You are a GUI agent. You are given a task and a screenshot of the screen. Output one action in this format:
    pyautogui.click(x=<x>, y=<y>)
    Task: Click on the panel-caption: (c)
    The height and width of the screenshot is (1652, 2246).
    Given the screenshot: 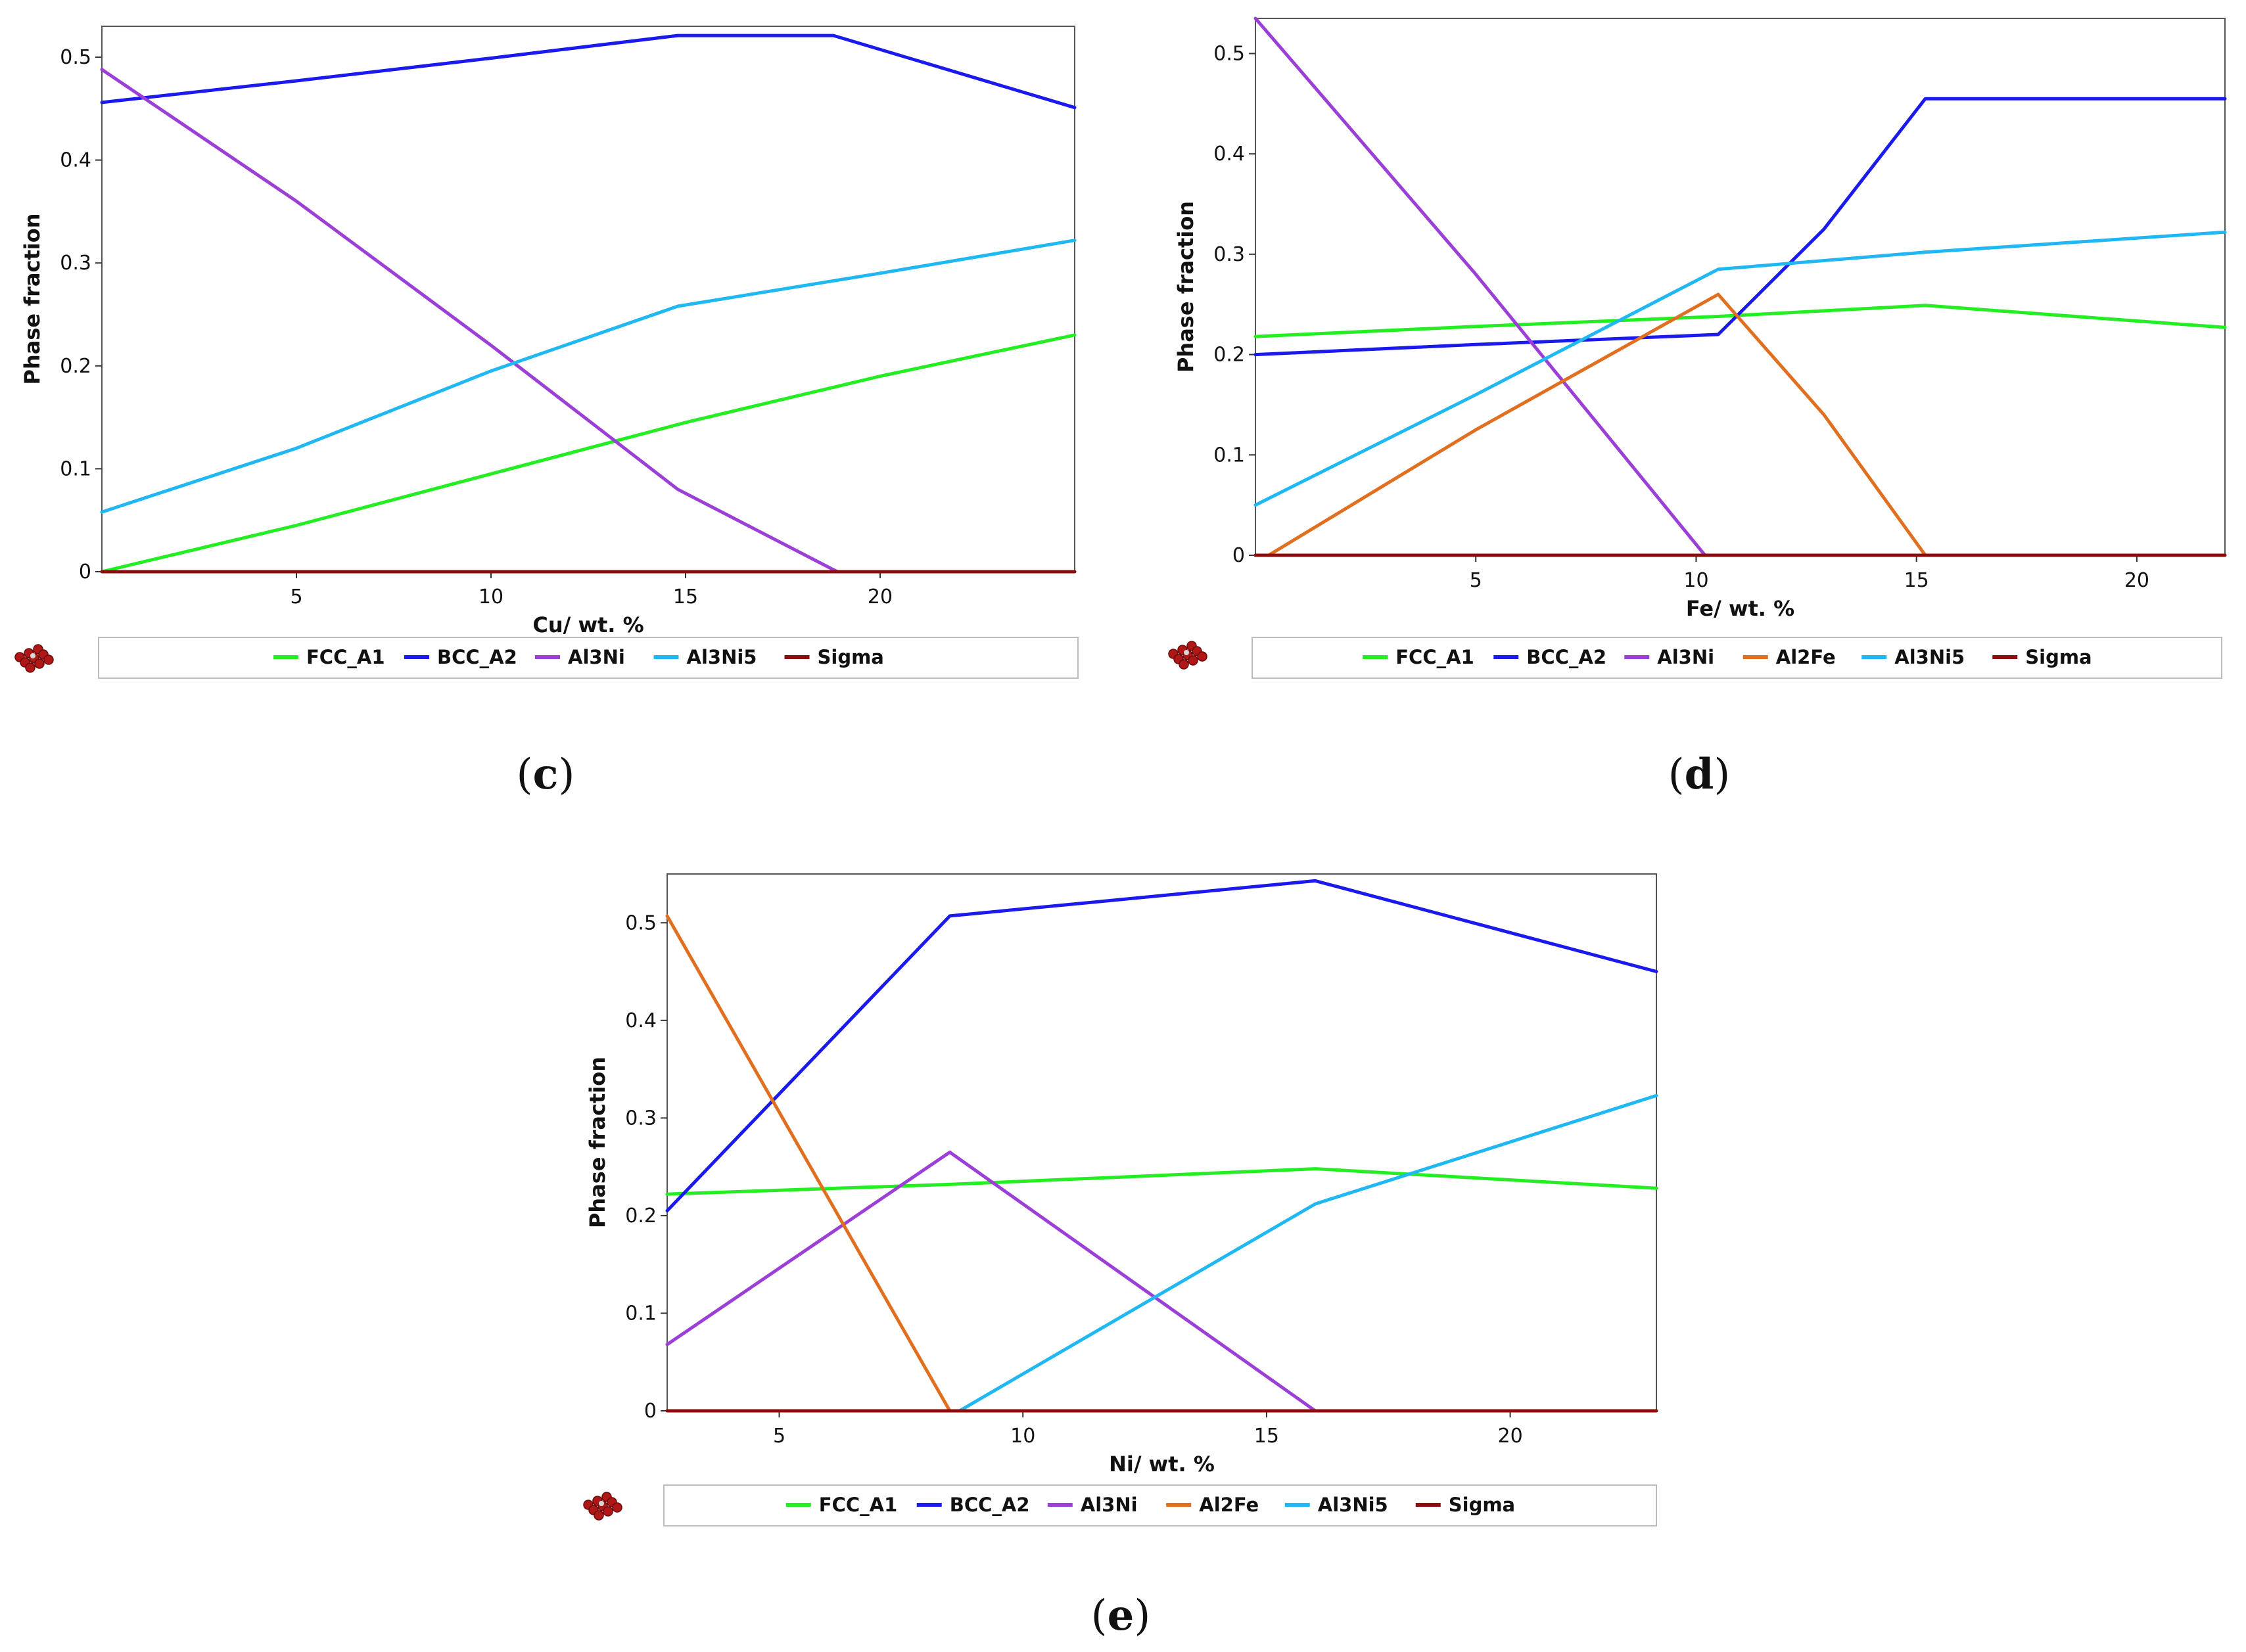 What is the action you would take?
    pyautogui.click(x=546, y=774)
    